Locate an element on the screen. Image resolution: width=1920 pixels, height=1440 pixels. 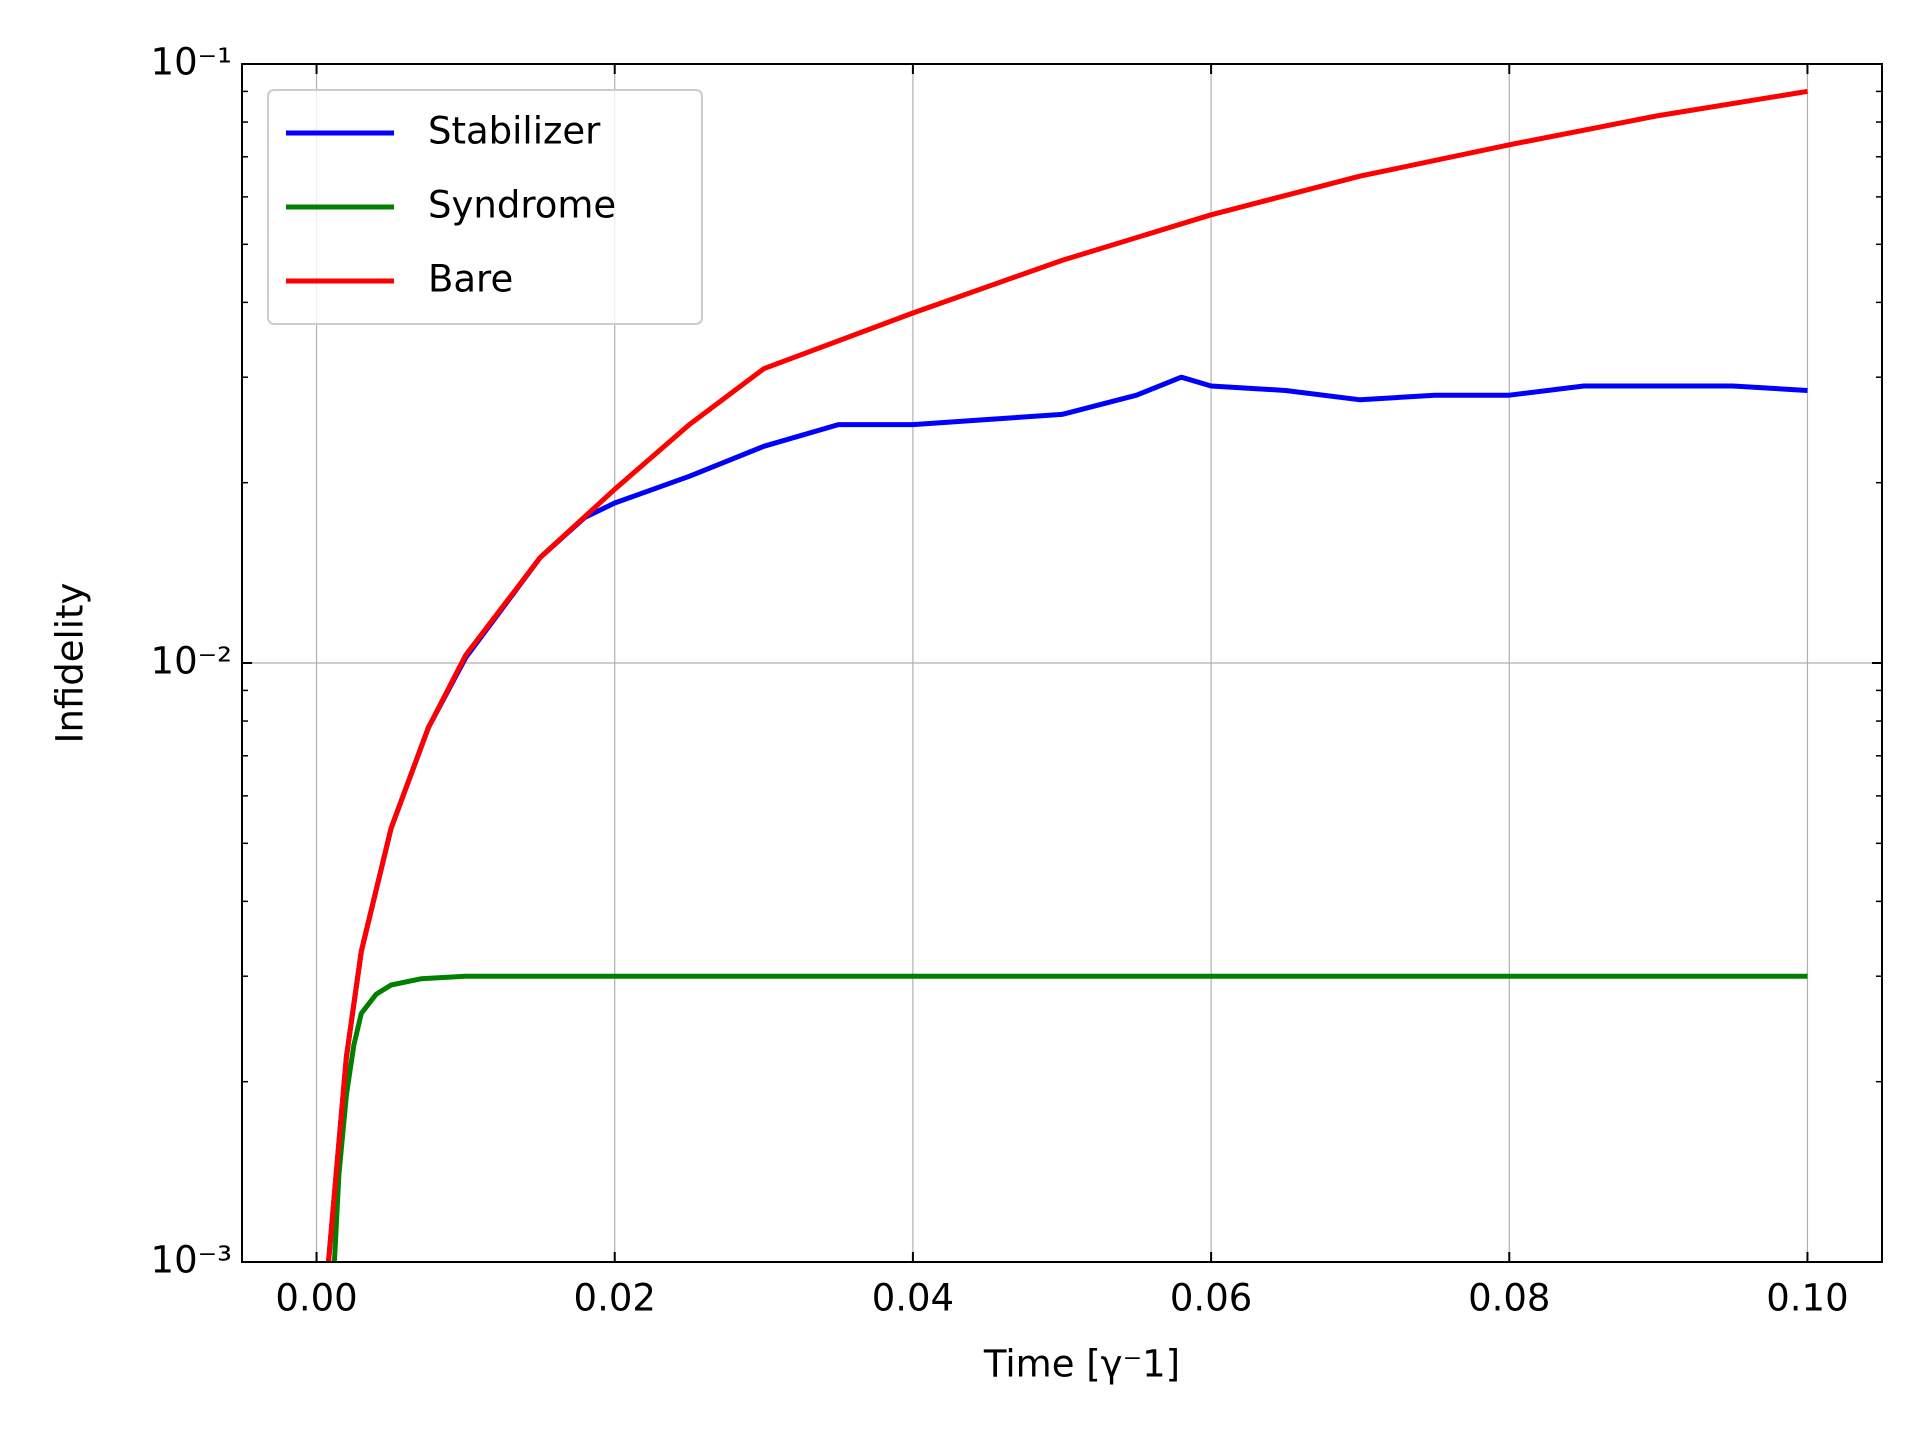
y-tick-label: 10⁻¹ is located at coordinates (191, 62).